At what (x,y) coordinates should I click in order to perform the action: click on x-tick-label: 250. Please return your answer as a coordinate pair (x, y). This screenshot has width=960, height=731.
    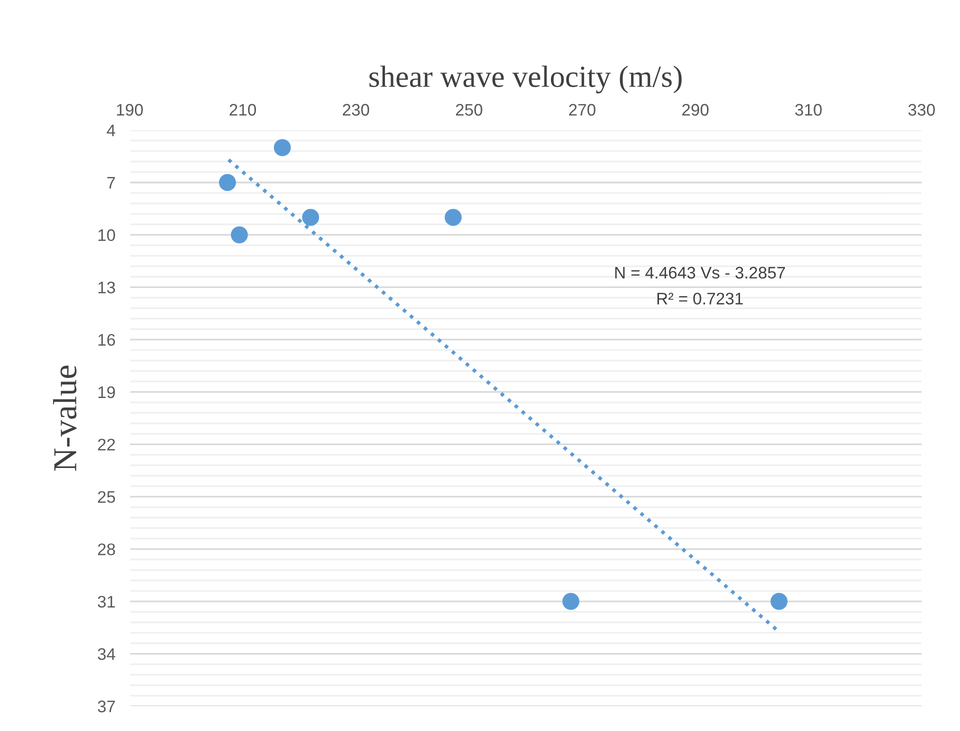
    Looking at the image, I should click on (469, 110).